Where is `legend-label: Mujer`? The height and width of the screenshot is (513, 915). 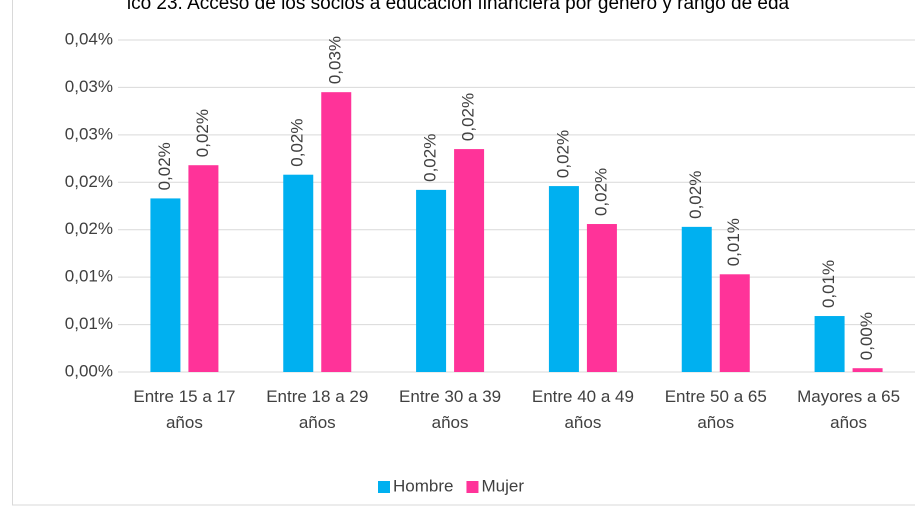
legend-label: Mujer is located at coordinates (502, 485).